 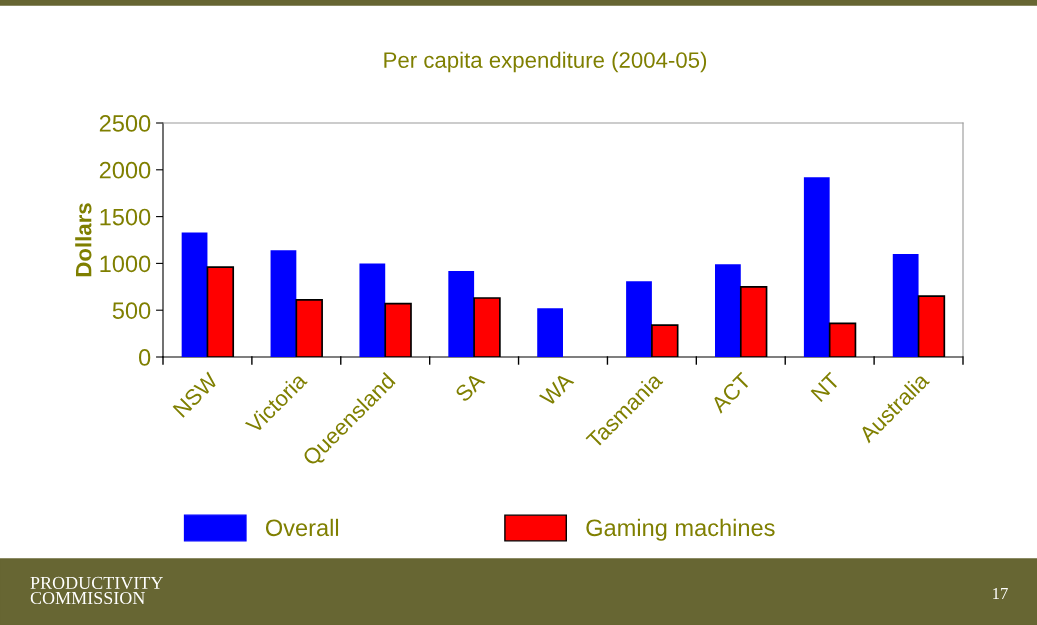 What do you see at coordinates (125, 123) in the screenshot?
I see `y-tick-label: 2500` at bounding box center [125, 123].